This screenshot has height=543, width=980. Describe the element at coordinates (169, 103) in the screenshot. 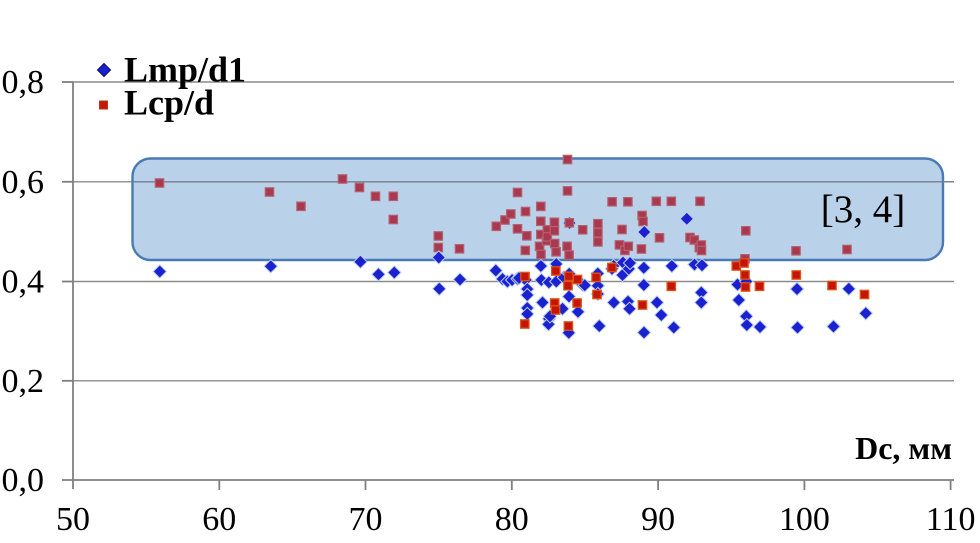

I see `svg-text: Lcp/d` at that location.